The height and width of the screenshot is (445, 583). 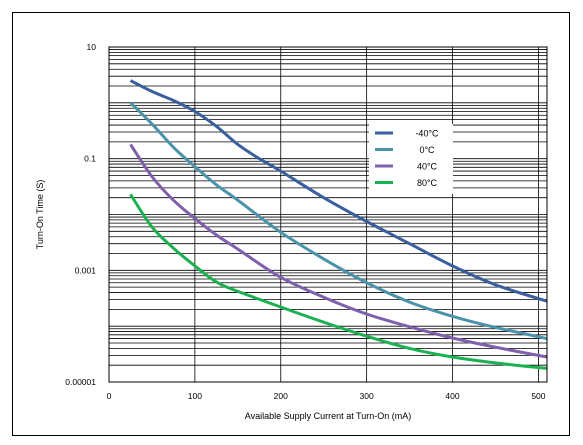 I want to click on y-tick-label-0: 10, so click(x=92, y=47).